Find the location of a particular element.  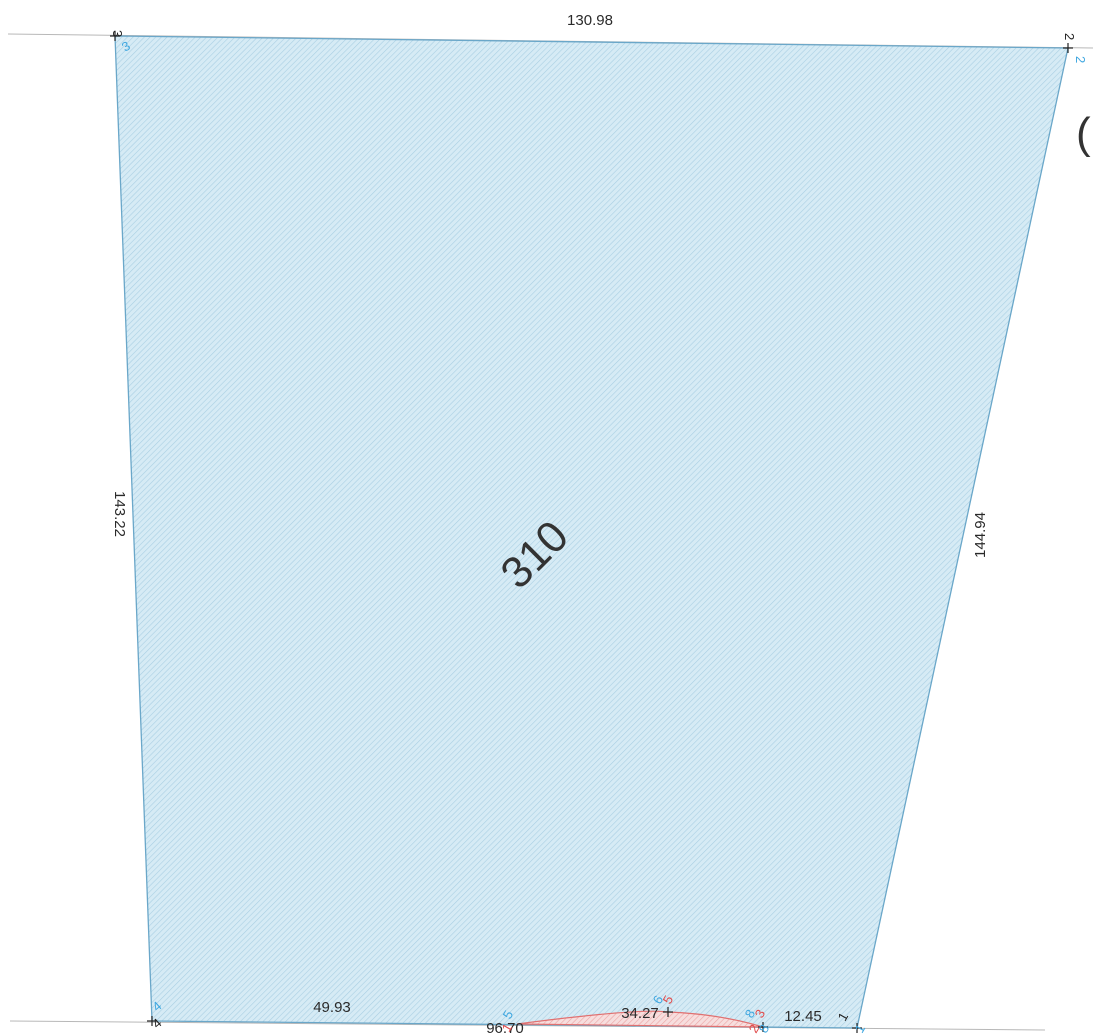

dimension-bottom-left: 49.93 is located at coordinates (332, 1007).